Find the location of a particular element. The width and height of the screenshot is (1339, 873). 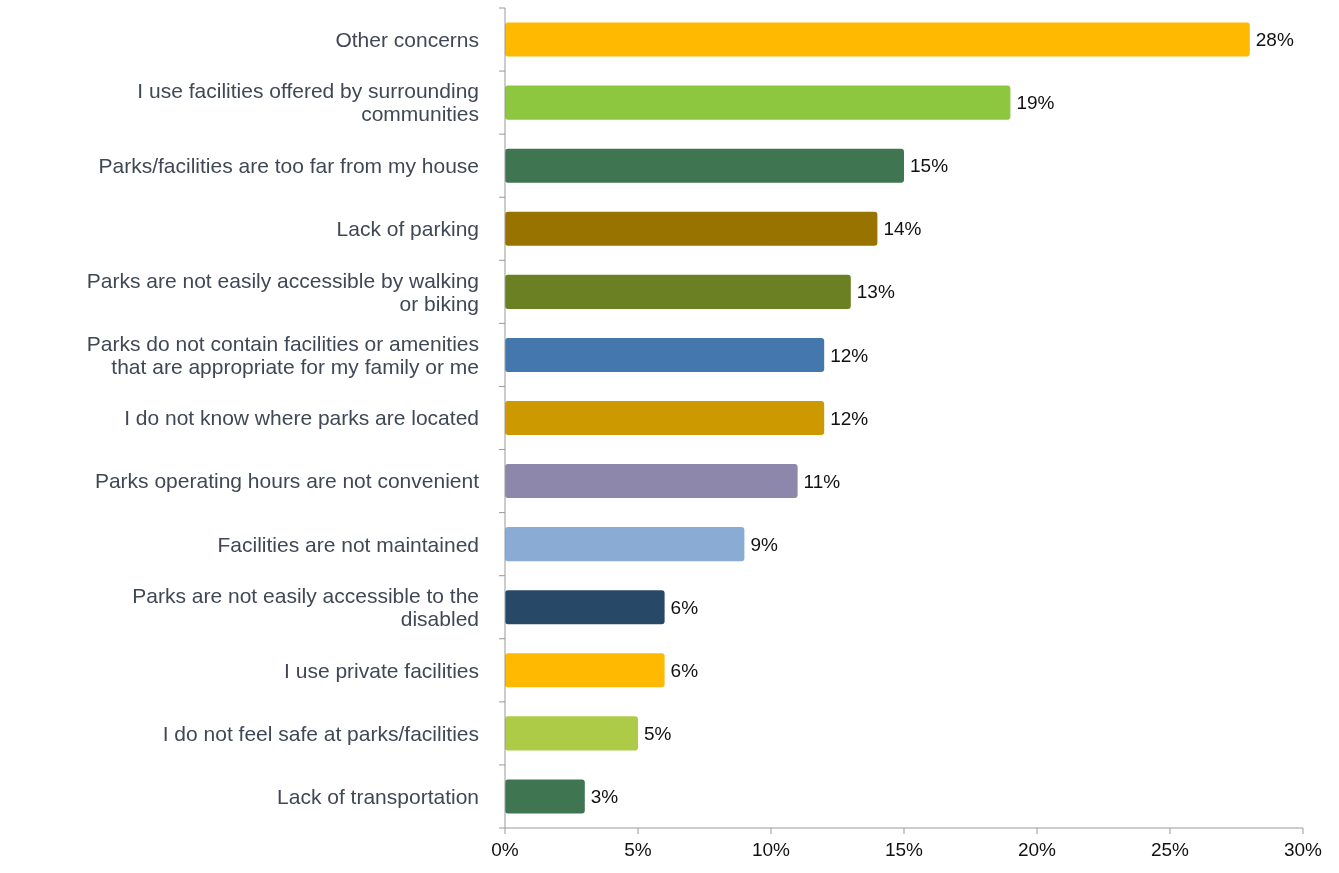

y-tick-label: I use facilities offered by surrounding communities is located at coordinates (308, 102).